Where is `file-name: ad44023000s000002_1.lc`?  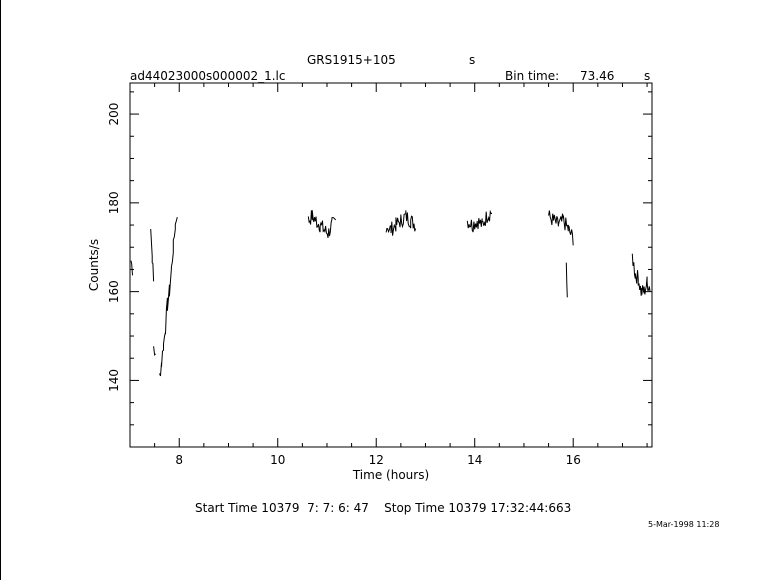 file-name: ad44023000s000002_1.lc is located at coordinates (208, 76).